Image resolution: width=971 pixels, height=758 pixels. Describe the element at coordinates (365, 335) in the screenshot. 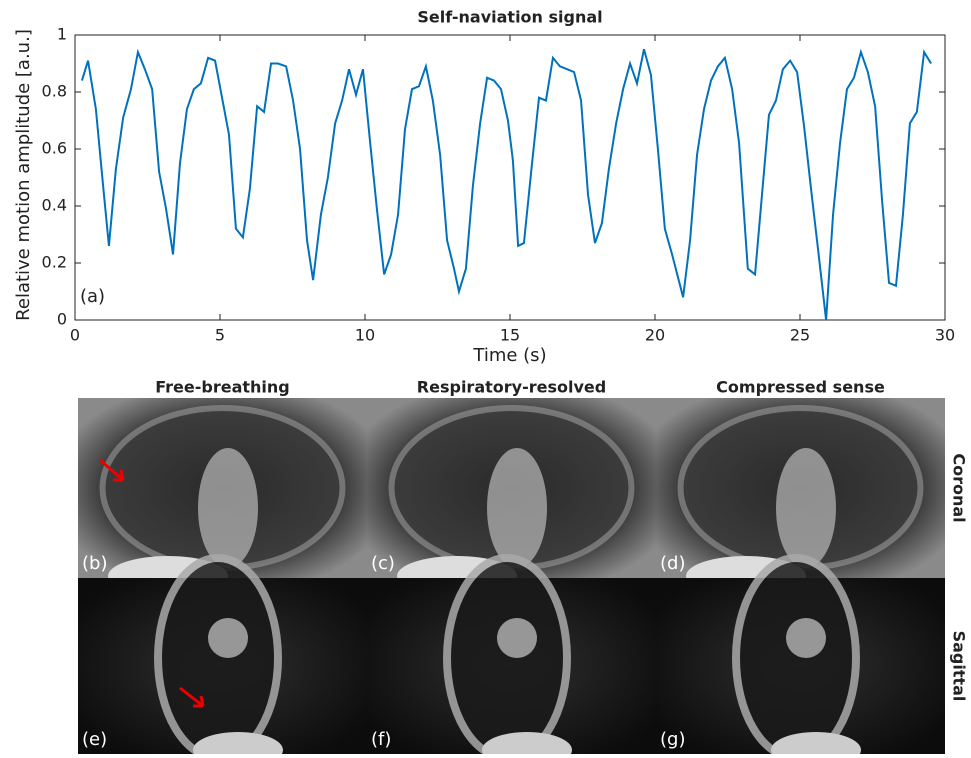

I see `x-tick-label: 10` at that location.